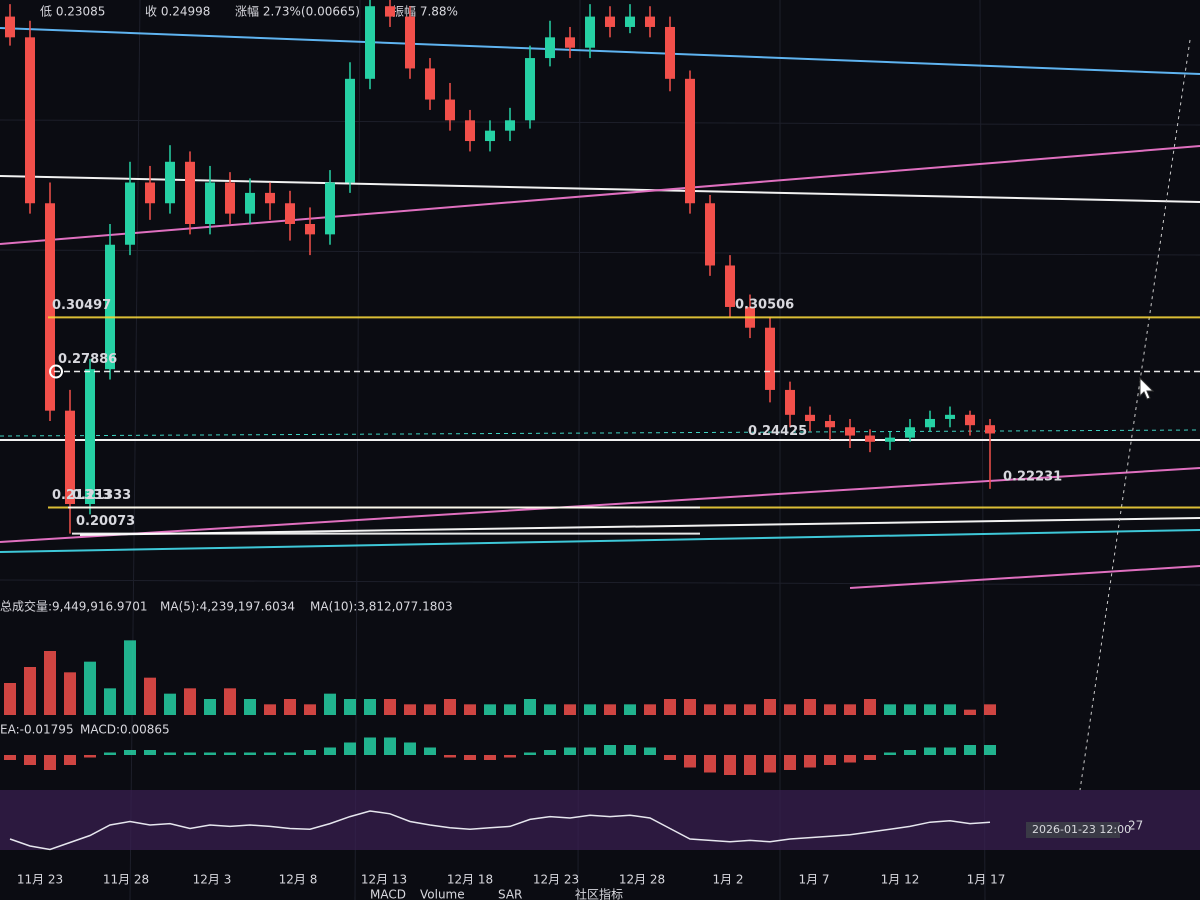 This screenshot has width=1200, height=900. What do you see at coordinates (298, 880) in the screenshot?
I see `x-tick-label: 12月 8` at bounding box center [298, 880].